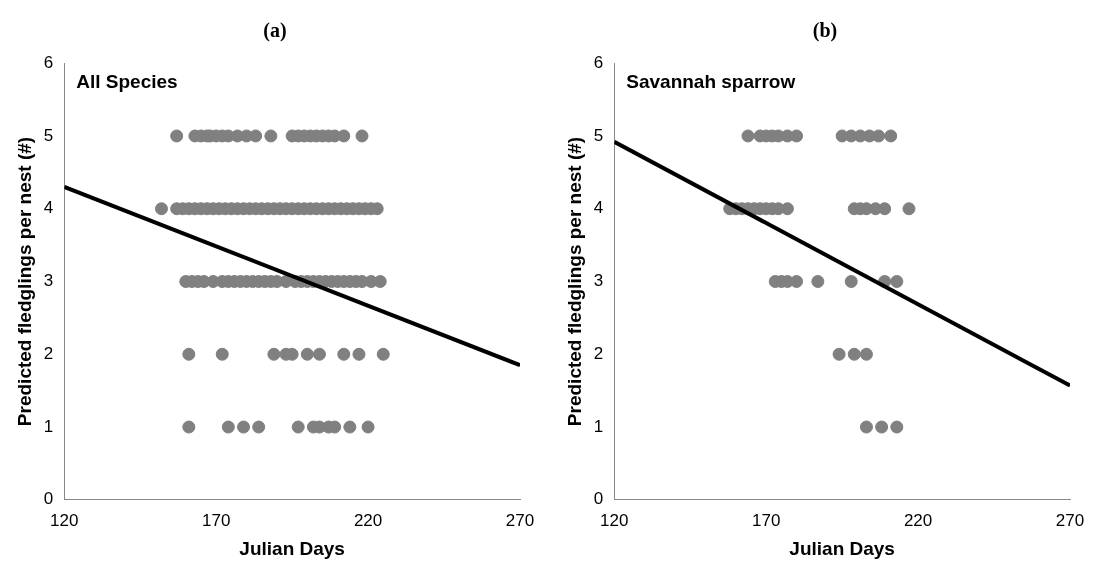  I want to click on annotation: Savannah sparrow, so click(711, 81).